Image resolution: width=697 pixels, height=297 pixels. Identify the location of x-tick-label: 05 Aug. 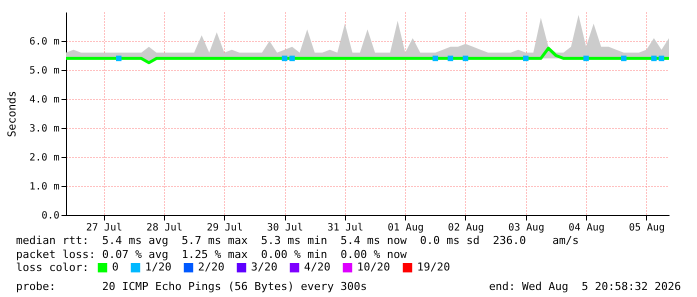
(646, 228).